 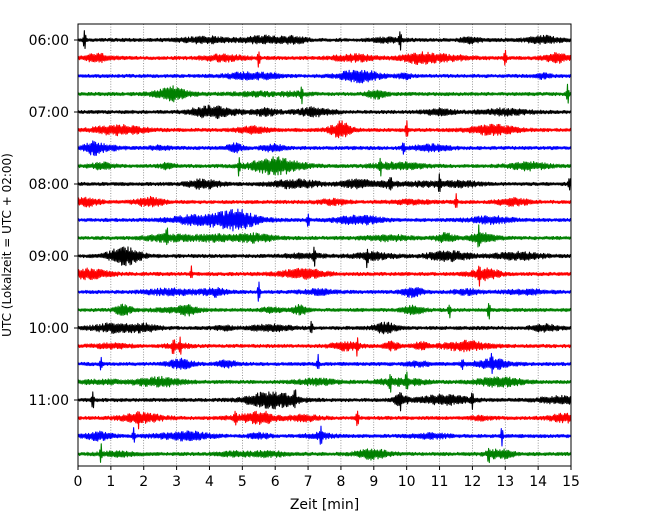 What do you see at coordinates (275, 482) in the screenshot?
I see `x-tick-label-6: 6` at bounding box center [275, 482].